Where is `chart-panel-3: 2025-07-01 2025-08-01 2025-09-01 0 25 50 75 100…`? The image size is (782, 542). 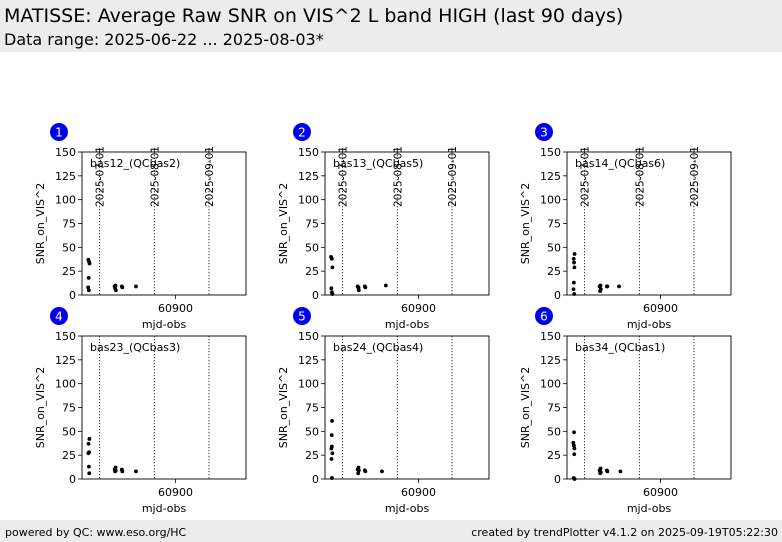
chart-panel-3: 2025-07-01 2025-08-01 2025-09-01 0 25 50 75 100… is located at coordinates (625, 227).